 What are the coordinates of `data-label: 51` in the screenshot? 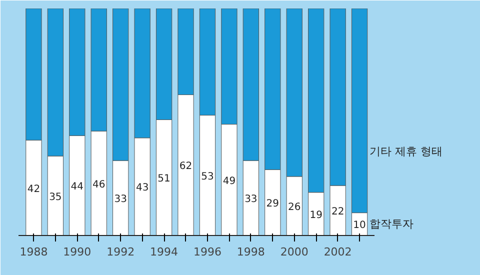 It's located at (164, 179).